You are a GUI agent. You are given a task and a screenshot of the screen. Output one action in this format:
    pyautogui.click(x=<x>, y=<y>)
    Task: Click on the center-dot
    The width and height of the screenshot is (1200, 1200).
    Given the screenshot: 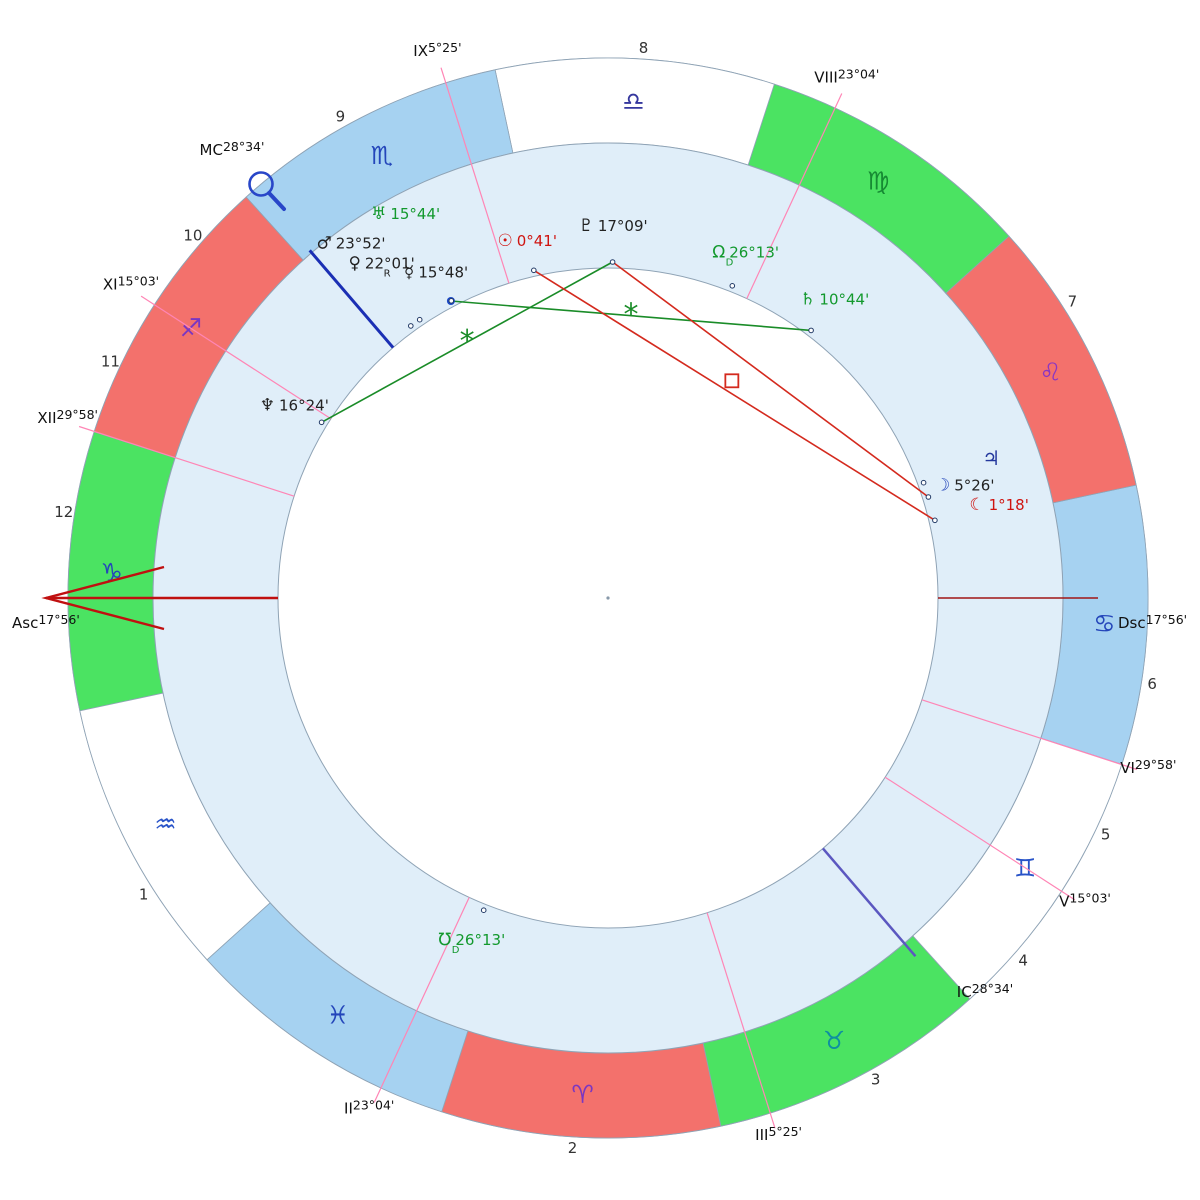 What is the action you would take?
    pyautogui.click(x=608, y=598)
    